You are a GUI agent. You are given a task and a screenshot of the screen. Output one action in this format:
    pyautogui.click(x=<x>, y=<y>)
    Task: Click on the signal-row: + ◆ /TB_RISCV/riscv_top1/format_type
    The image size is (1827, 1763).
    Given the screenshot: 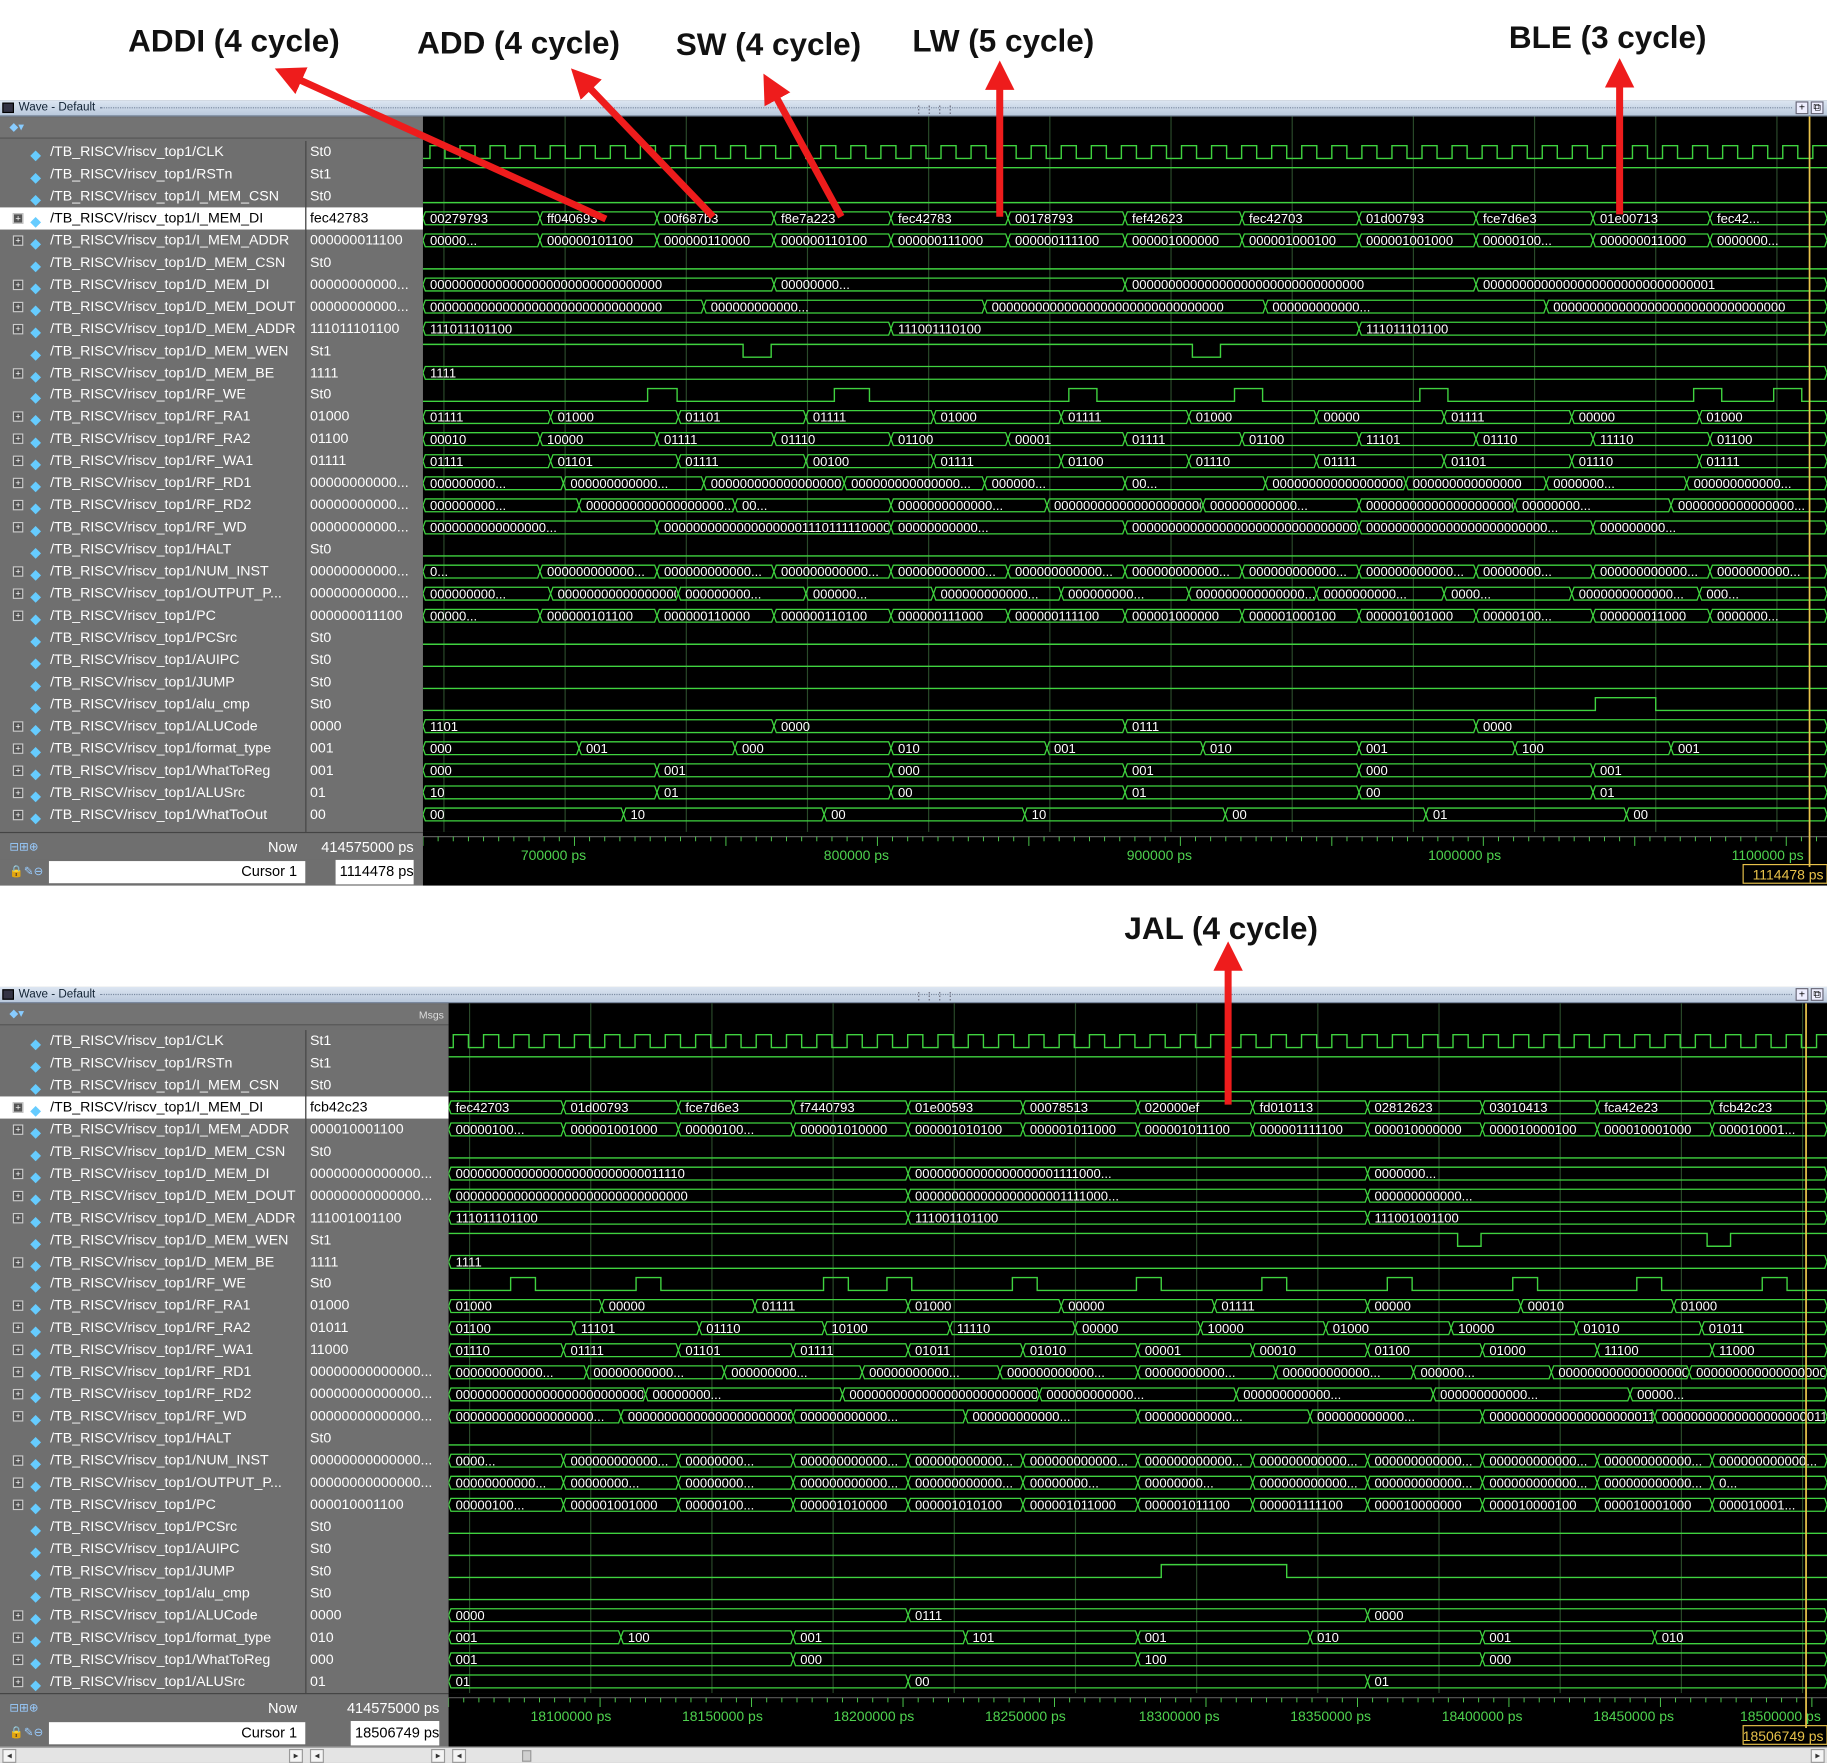 What is the action you would take?
    pyautogui.click(x=152, y=1637)
    